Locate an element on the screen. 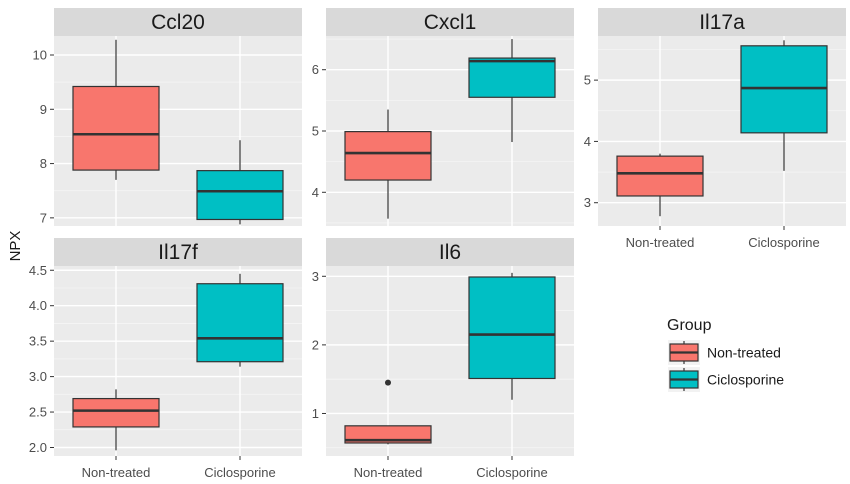 This screenshot has width=850, height=484. y-tick-label: 10 is located at coordinates (40, 55).